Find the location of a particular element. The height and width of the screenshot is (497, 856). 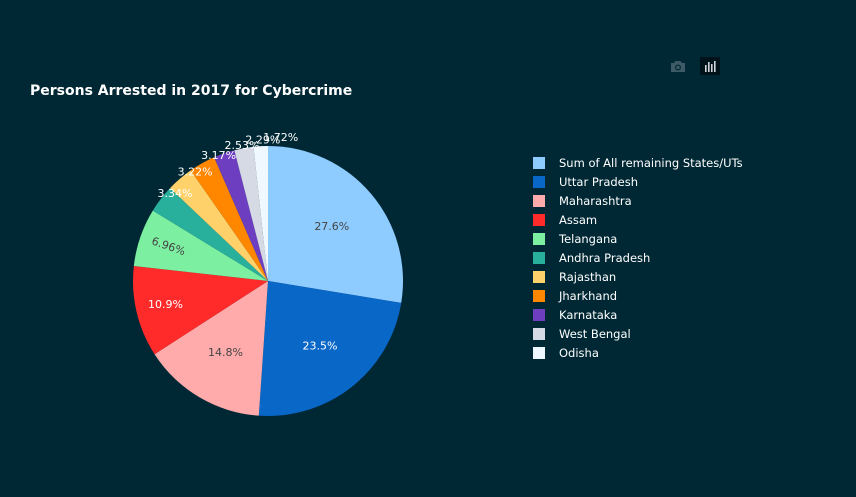

slice-label: 3.22% is located at coordinates (195, 172).